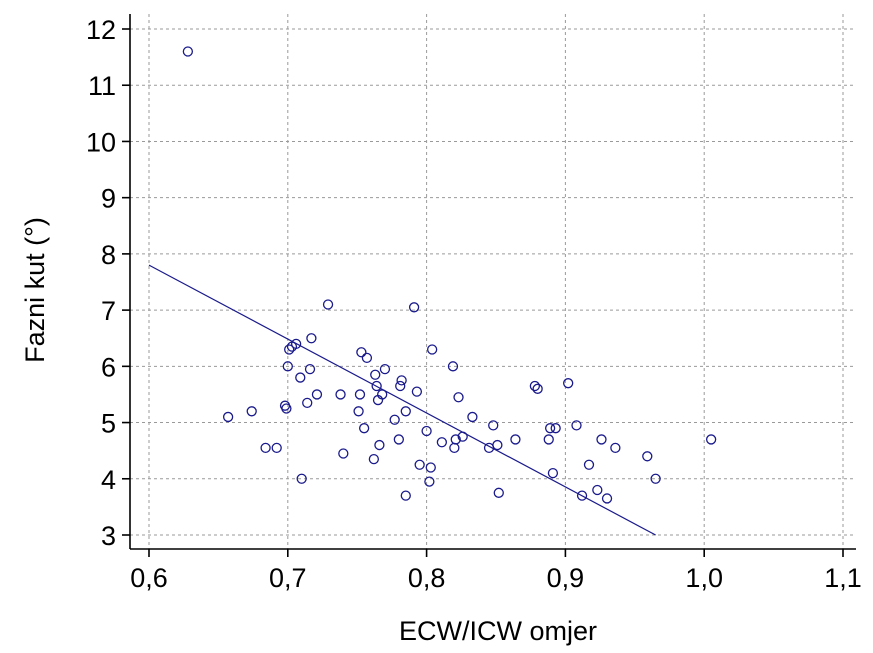  What do you see at coordinates (101, 30) in the screenshot?
I see `y-tick-label: 12` at bounding box center [101, 30].